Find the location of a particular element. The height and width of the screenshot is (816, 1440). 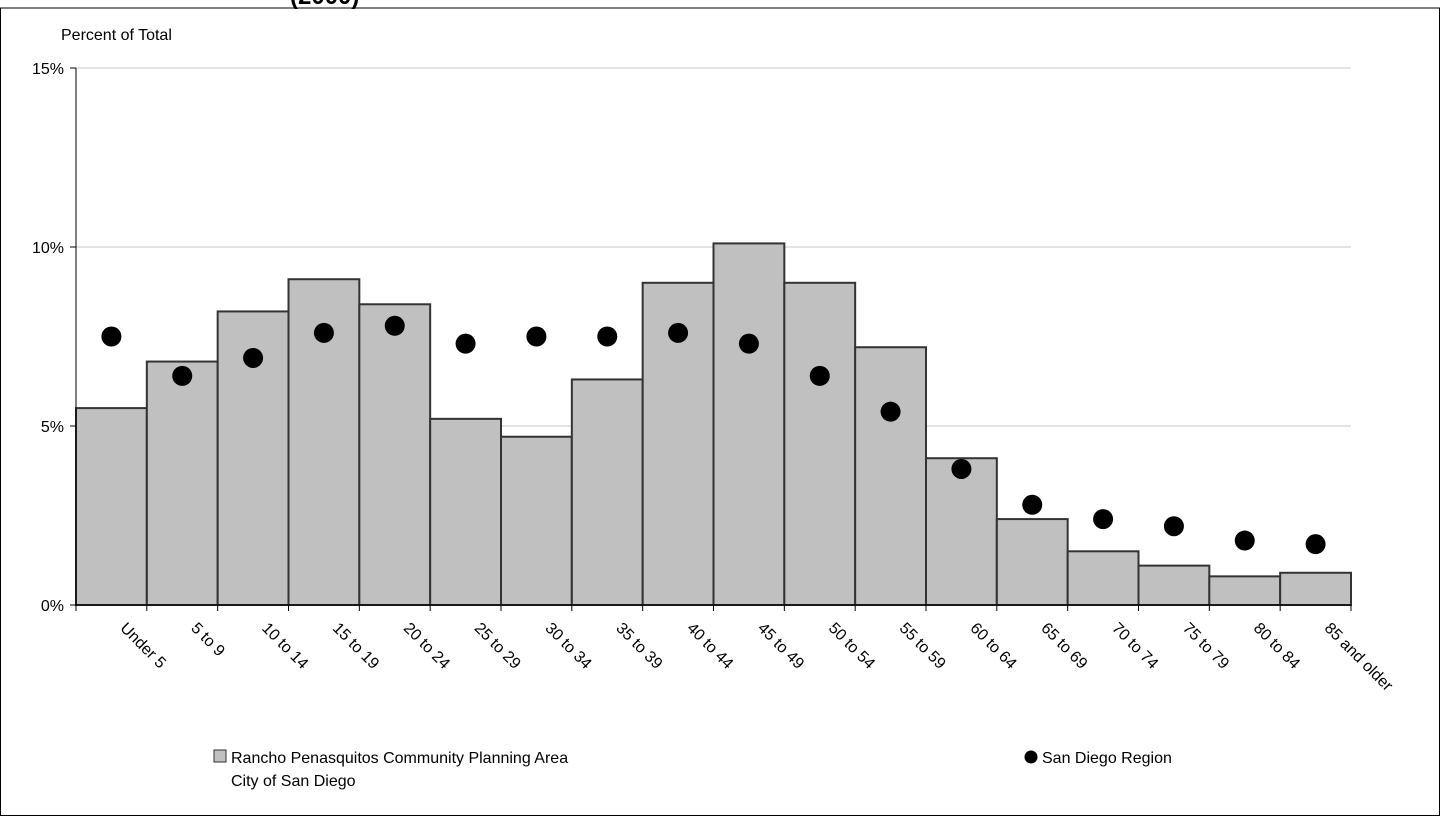

y-tick-labels: 0% 5% 10% 15% is located at coordinates (48, 338).